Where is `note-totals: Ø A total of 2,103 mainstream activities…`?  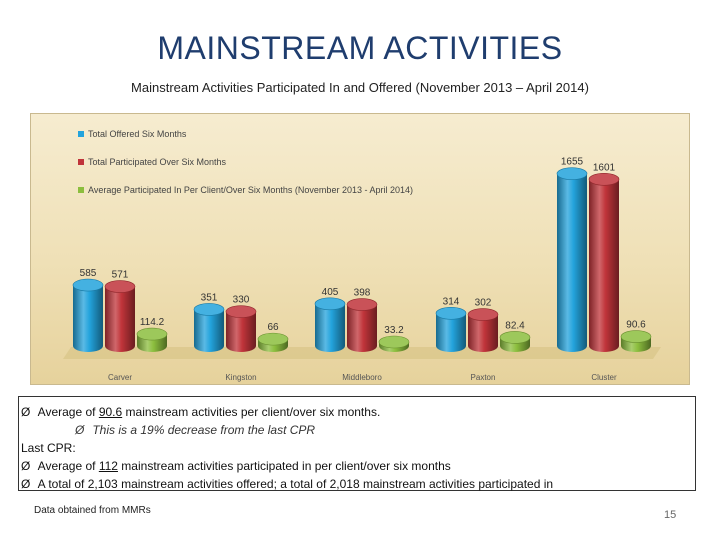
note-totals: Ø A total of 2,103 mainstream activities… is located at coordinates (287, 484).